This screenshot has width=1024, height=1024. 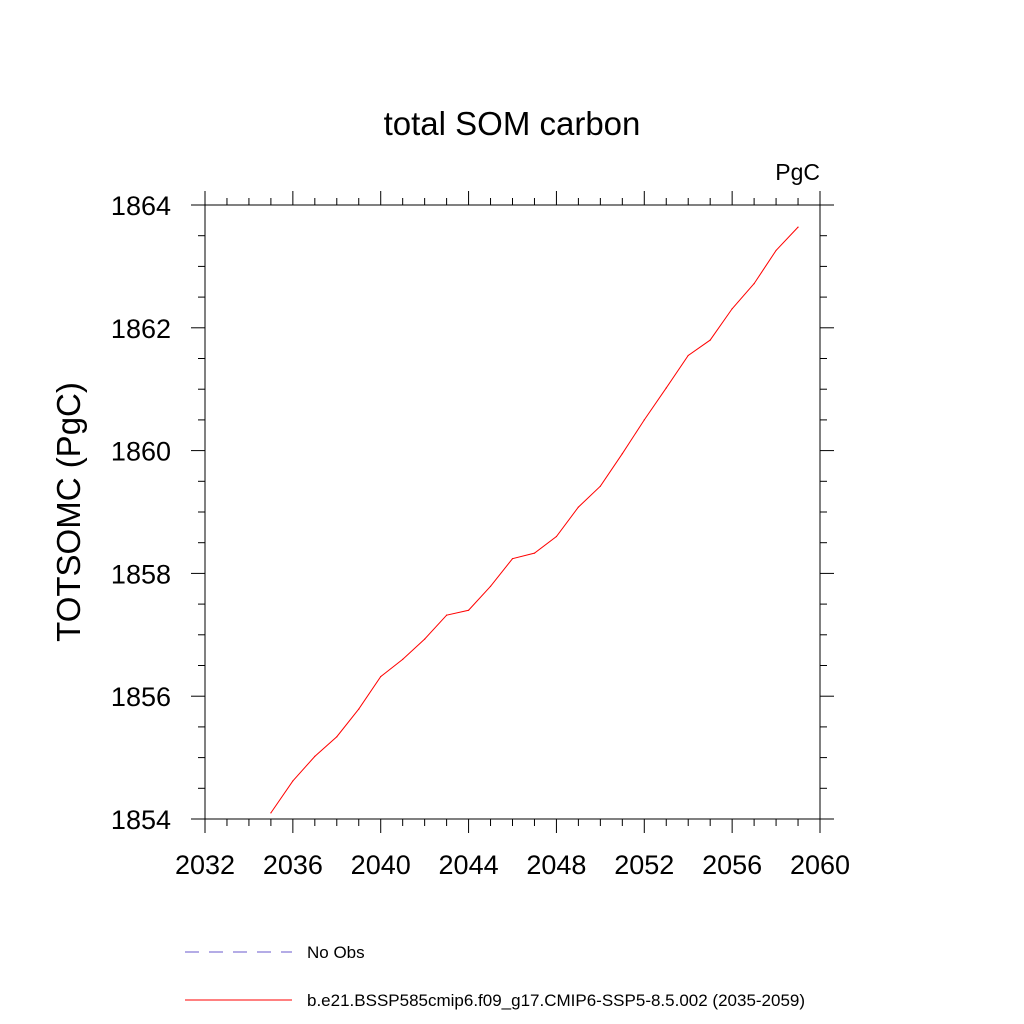 What do you see at coordinates (141, 820) in the screenshot?
I see `y-tick-label: 1854` at bounding box center [141, 820].